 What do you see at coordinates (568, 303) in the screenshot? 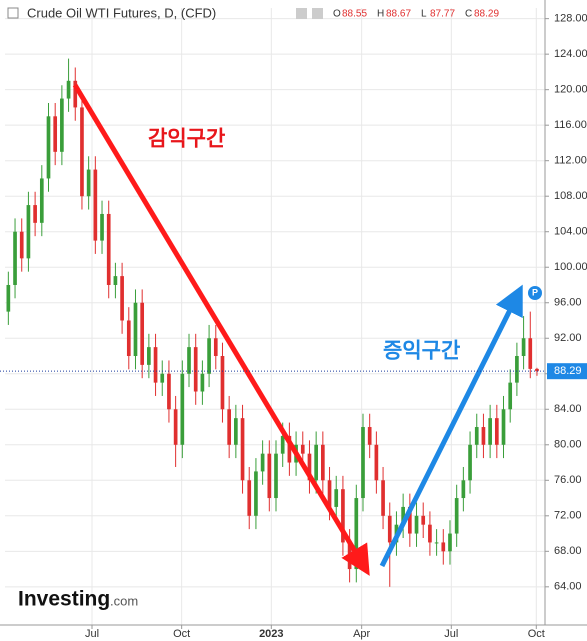
I see `y-tick-label: 96.00` at bounding box center [568, 303].